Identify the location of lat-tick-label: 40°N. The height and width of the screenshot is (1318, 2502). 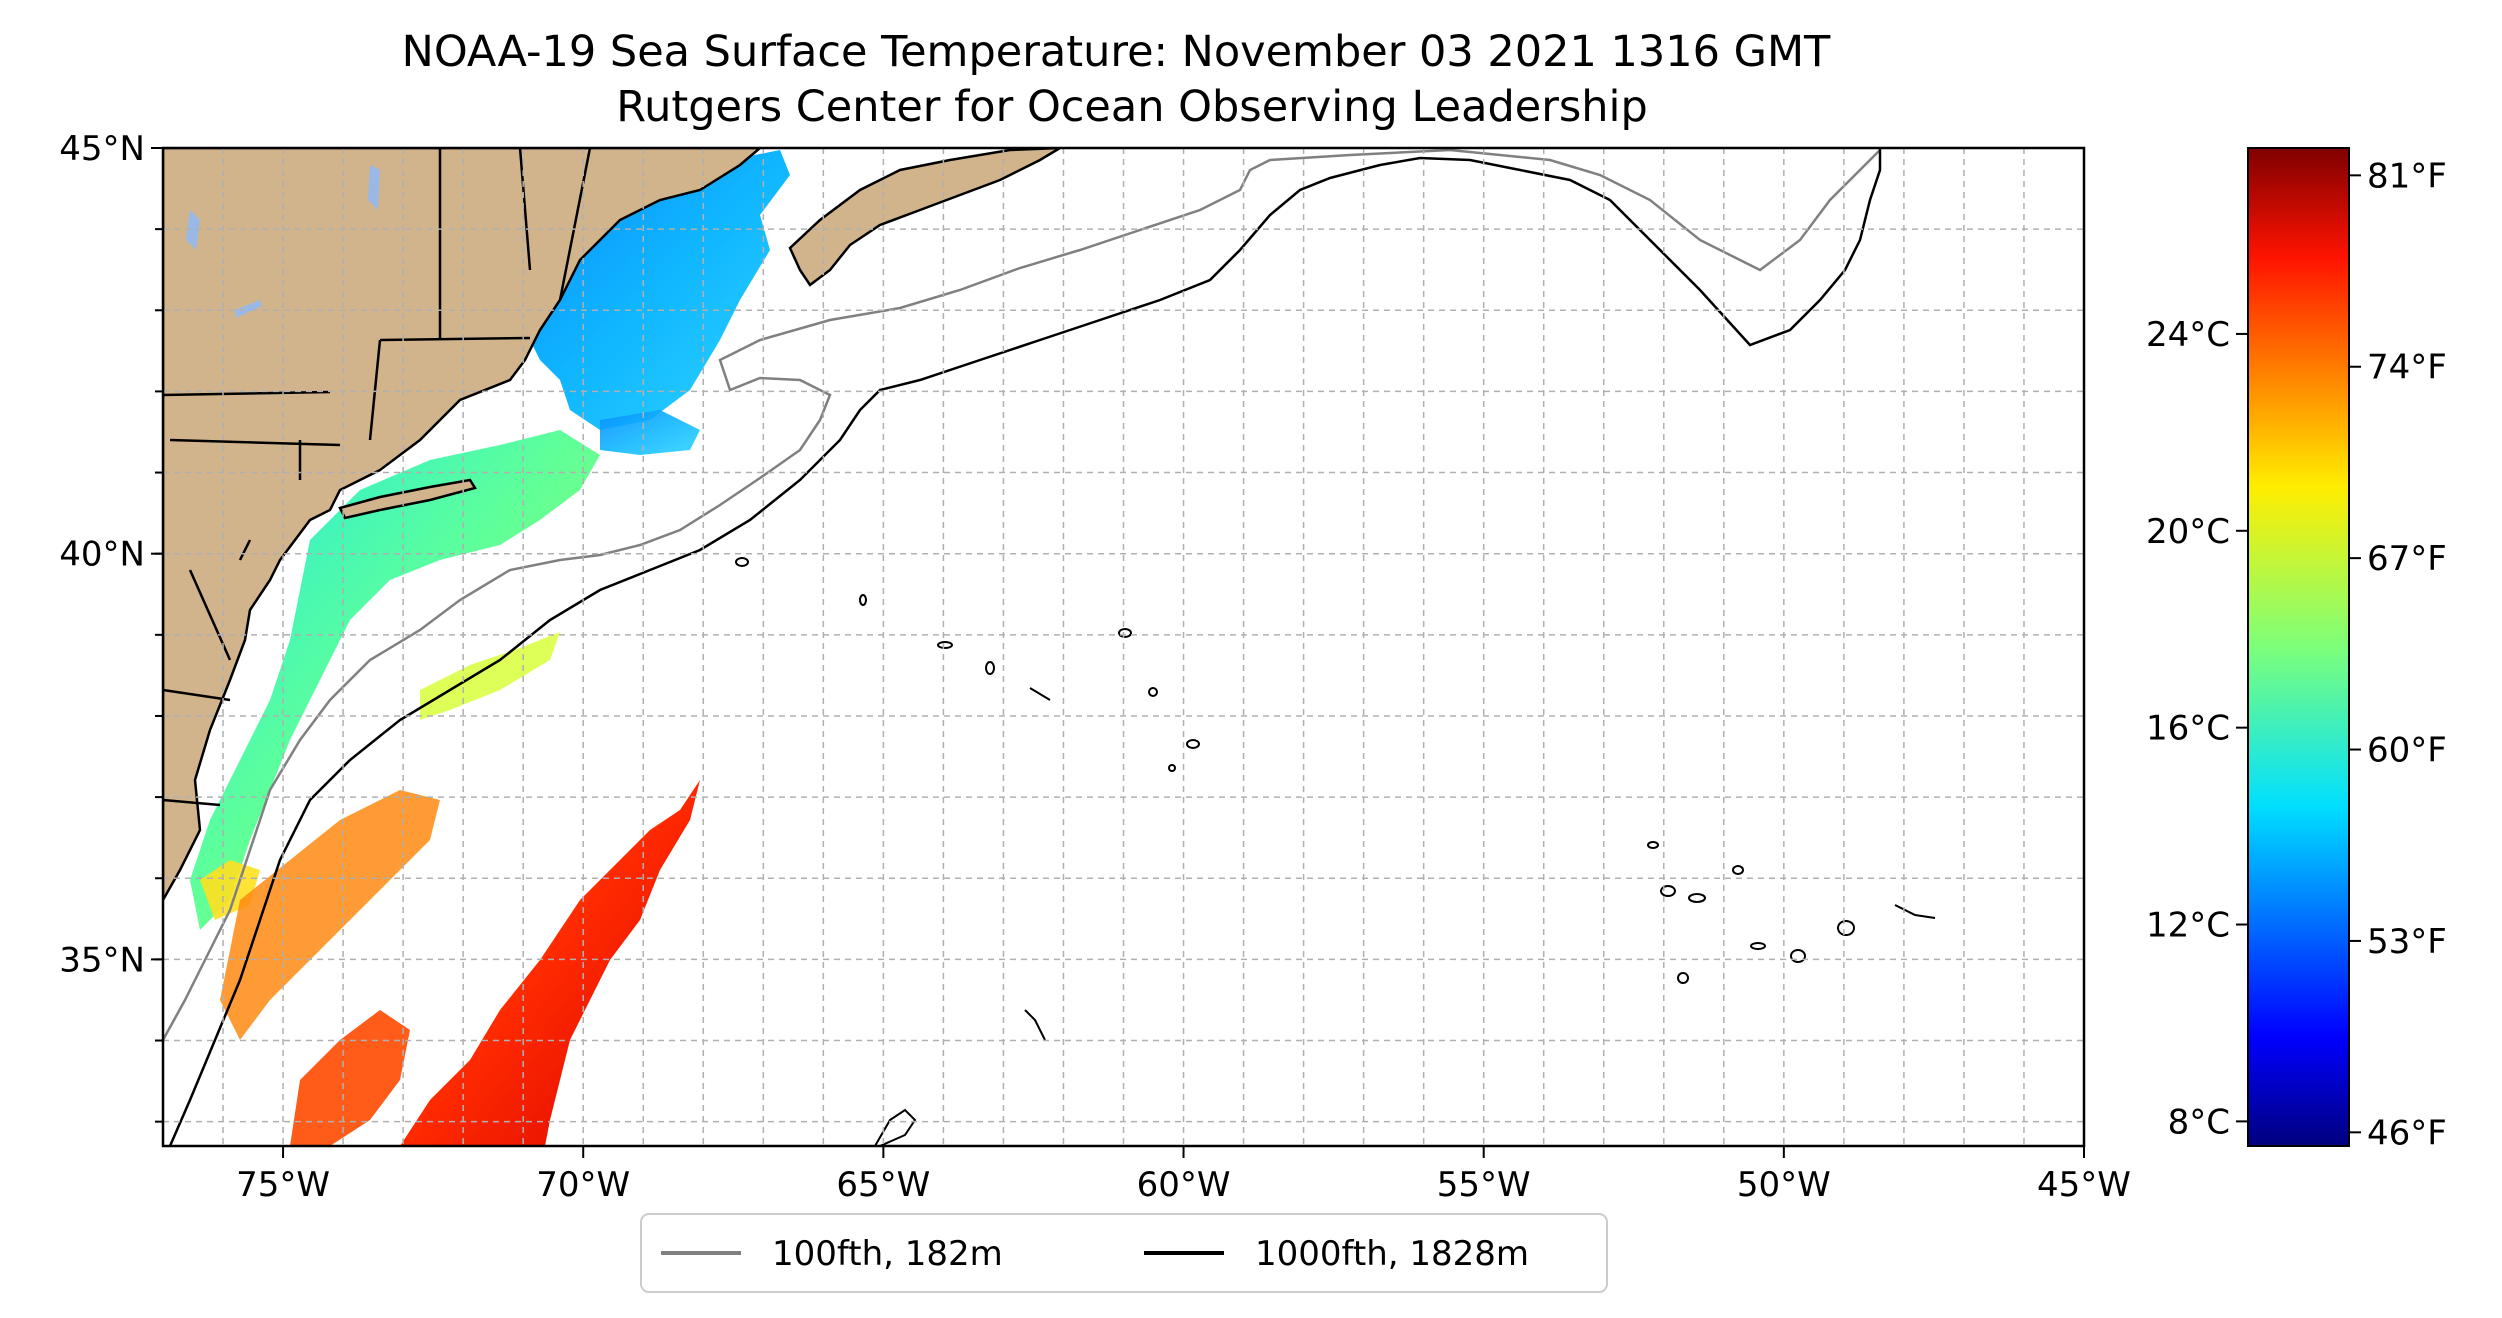
(102, 555).